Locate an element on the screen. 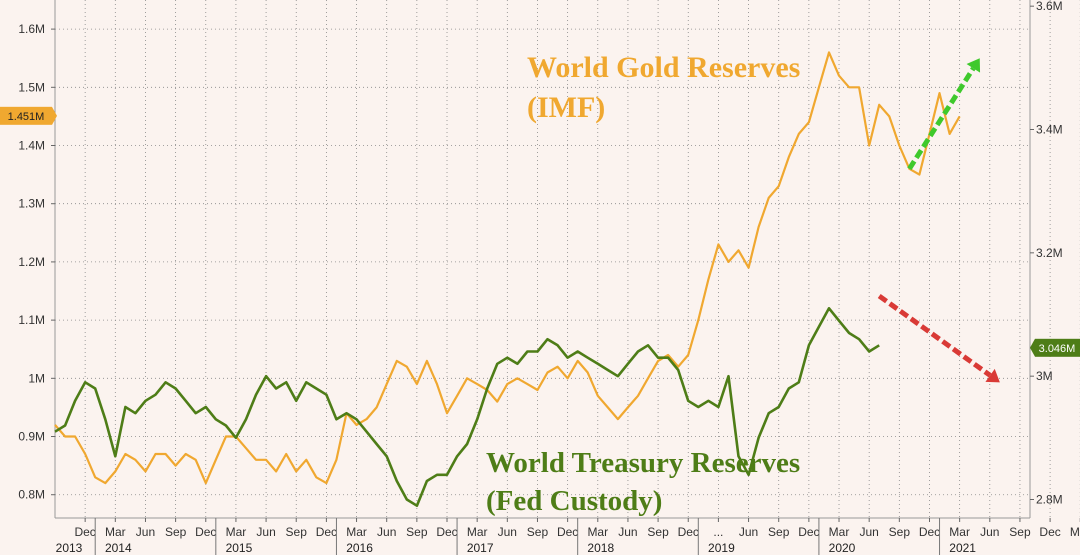 This screenshot has width=1080, height=555. left-tick-label: 1.2M is located at coordinates (31, 262).